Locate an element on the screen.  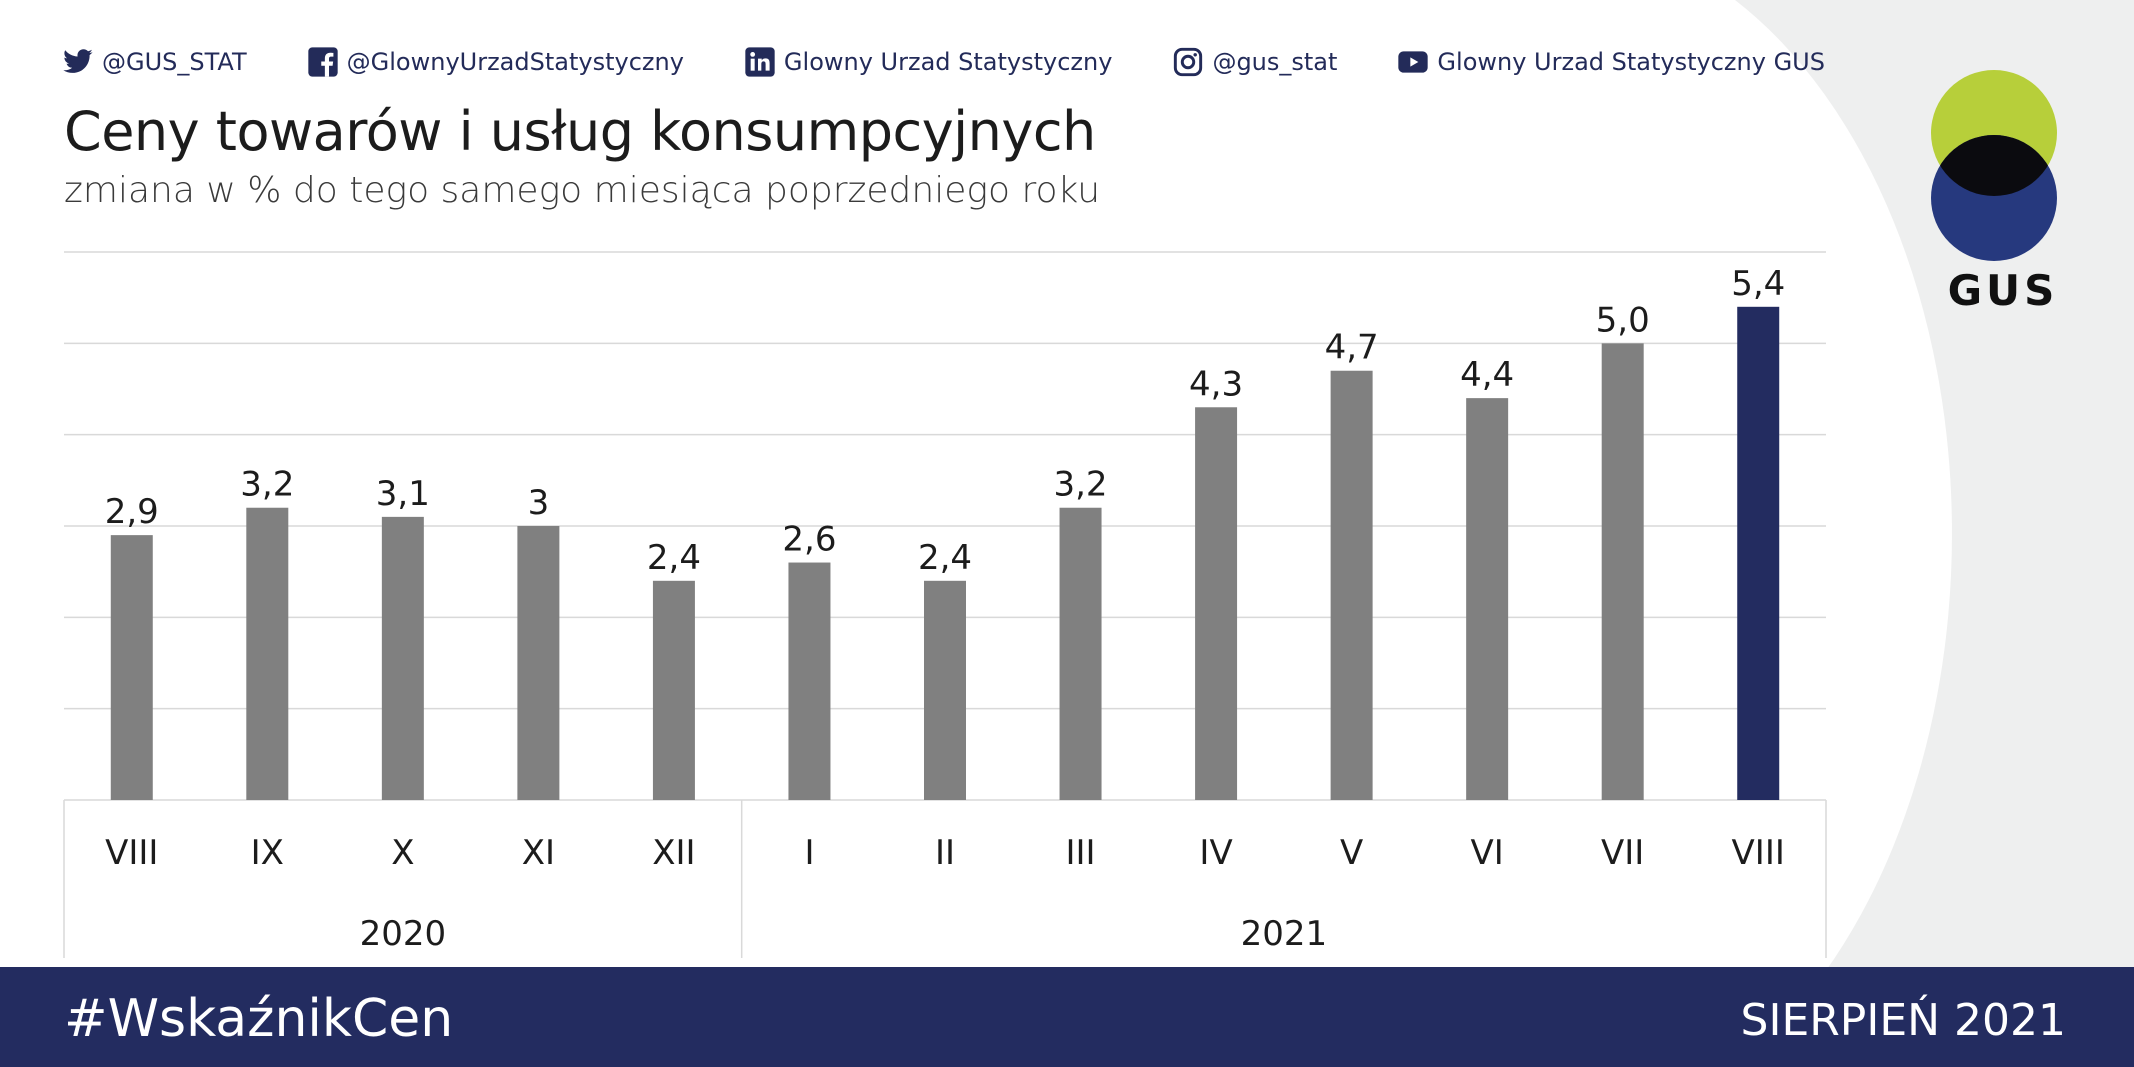
chart-title: Ceny towarów i usług konsumpcyjnych is located at coordinates (580, 131).